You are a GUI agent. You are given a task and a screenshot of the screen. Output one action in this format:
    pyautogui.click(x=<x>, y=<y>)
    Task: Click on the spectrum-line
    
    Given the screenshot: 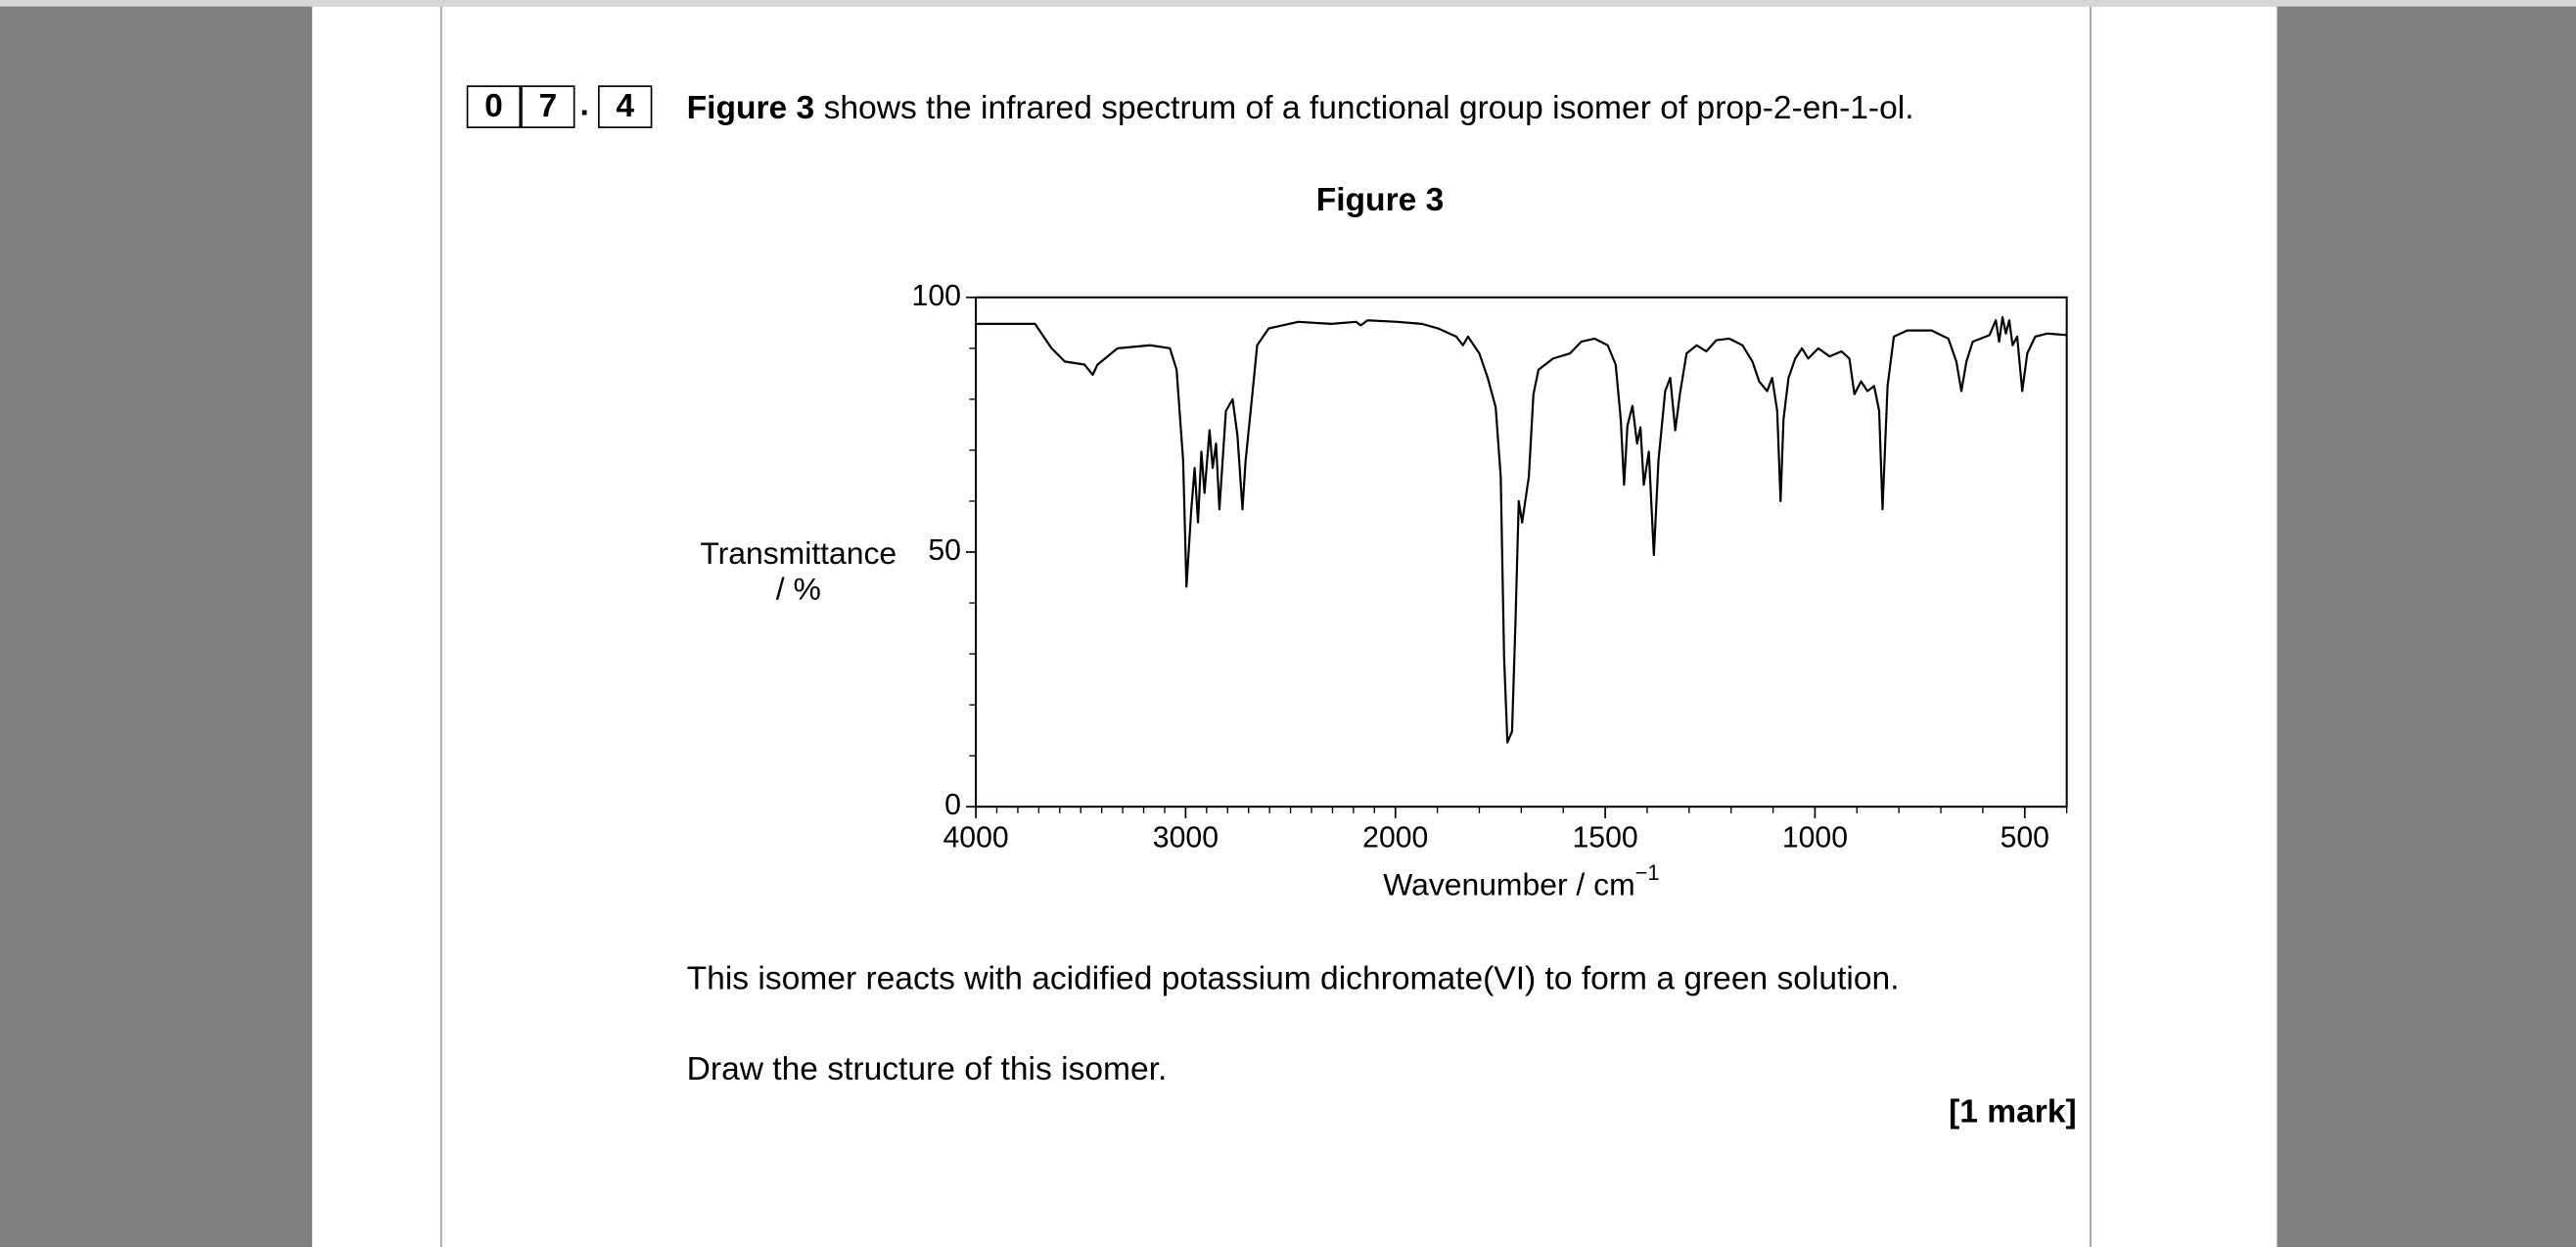 What is the action you would take?
    pyautogui.click(x=1522, y=530)
    